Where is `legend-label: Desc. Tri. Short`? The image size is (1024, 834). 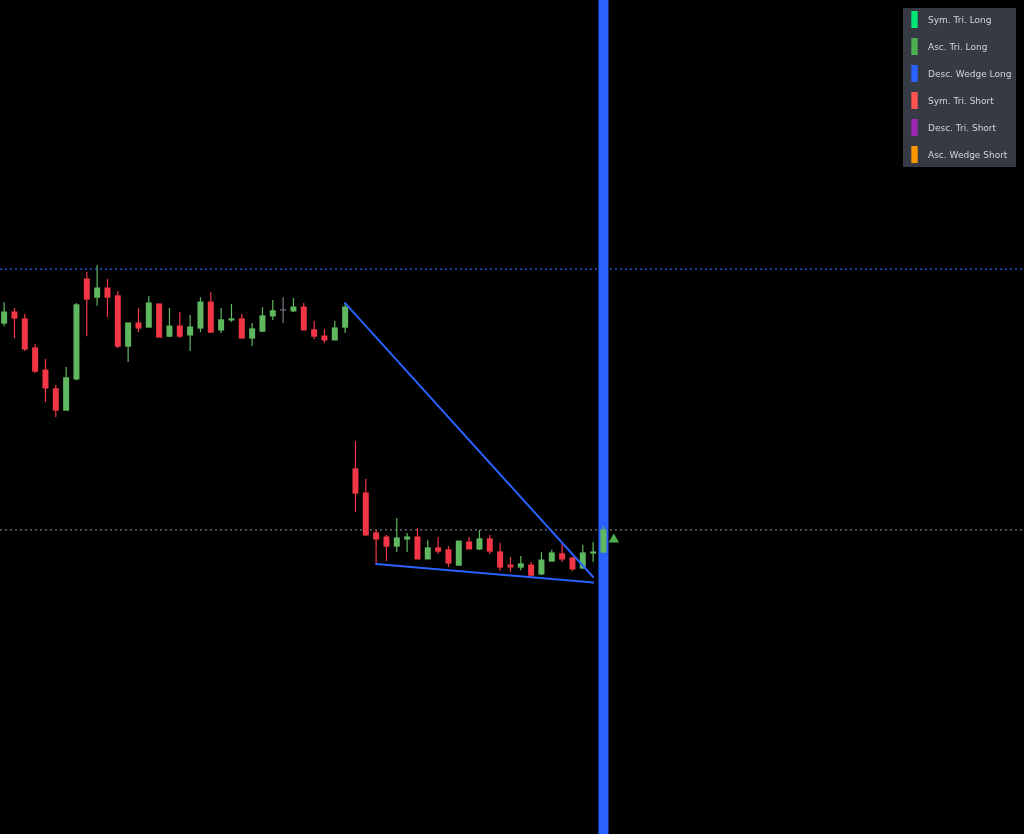
legend-label: Desc. Tri. Short is located at coordinates (962, 127).